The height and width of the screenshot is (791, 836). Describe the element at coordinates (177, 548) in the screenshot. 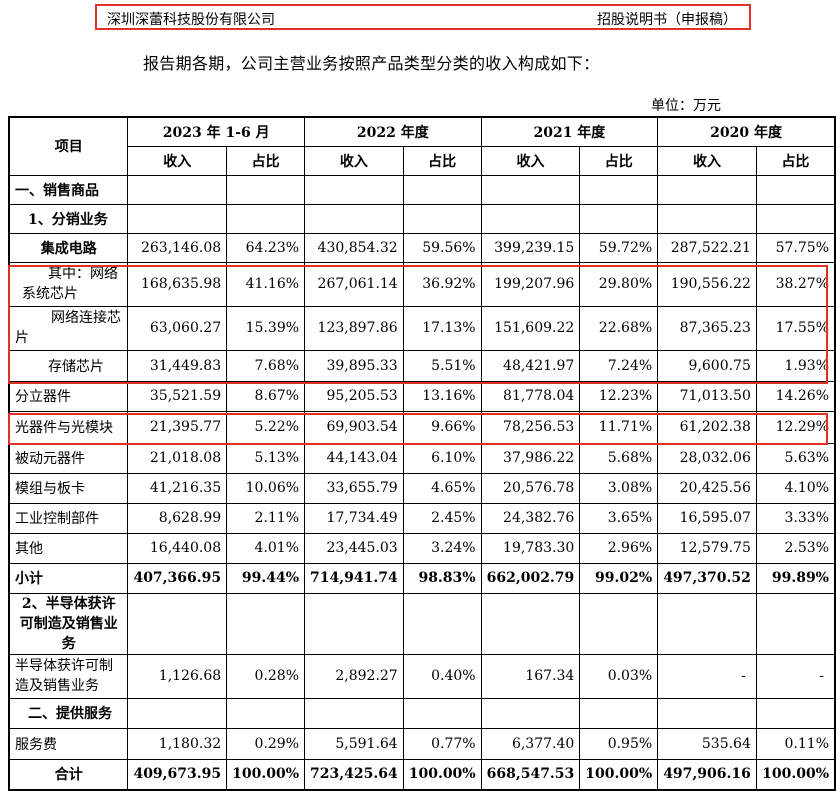

I see `revenue-cell: 16,440.08` at that location.